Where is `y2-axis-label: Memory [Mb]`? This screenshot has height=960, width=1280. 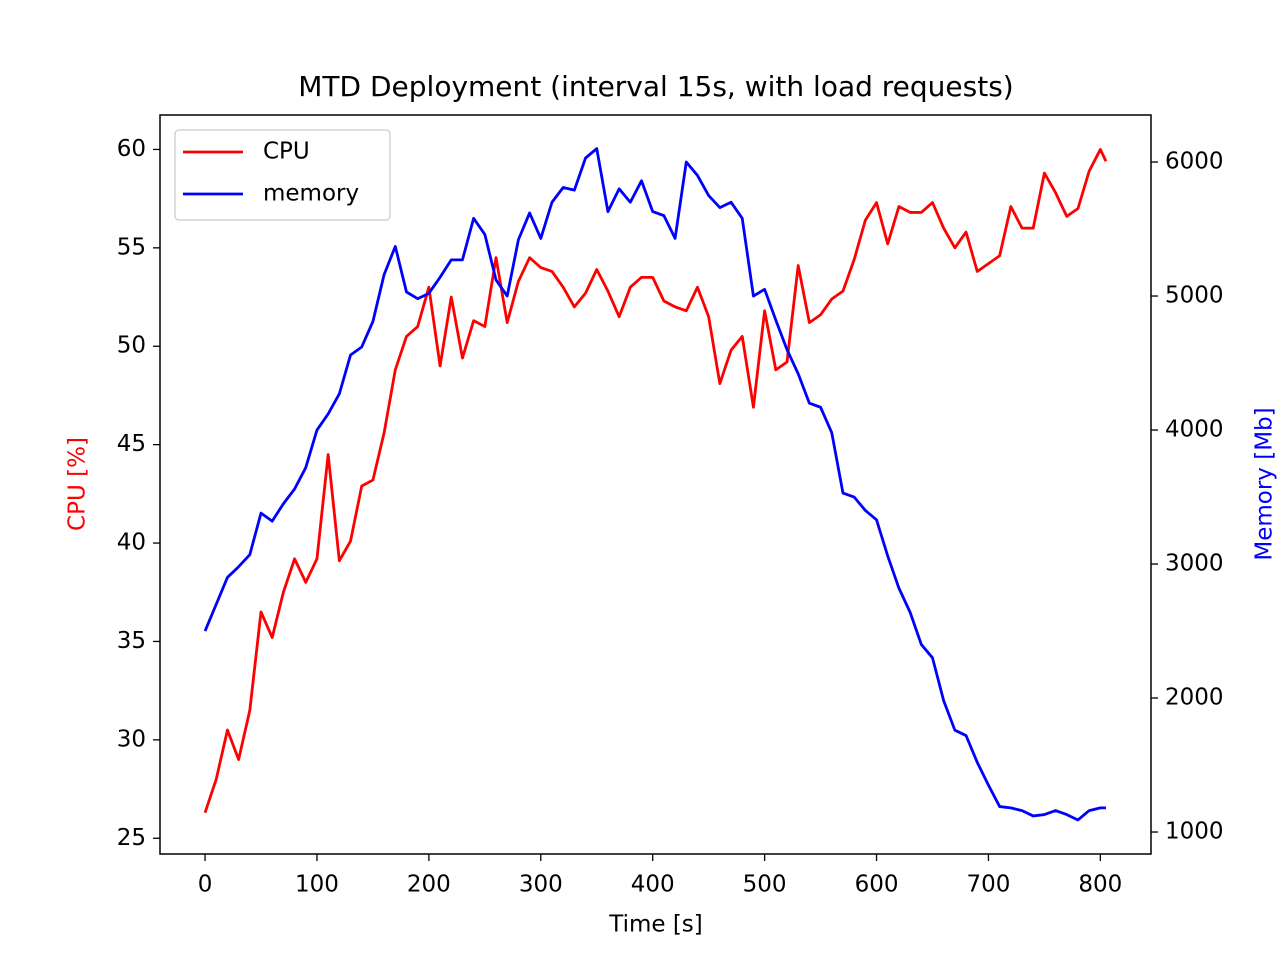
y2-axis-label: Memory [Mb] is located at coordinates (1265, 483).